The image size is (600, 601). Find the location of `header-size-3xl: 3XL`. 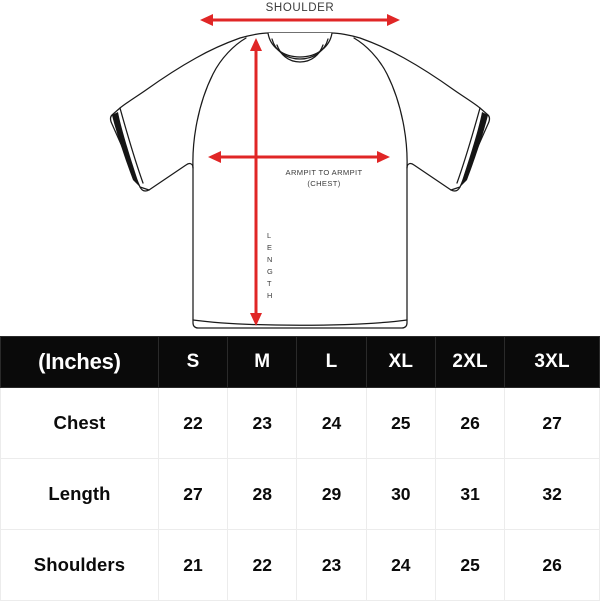

header-size-3xl: 3XL is located at coordinates (552, 362).